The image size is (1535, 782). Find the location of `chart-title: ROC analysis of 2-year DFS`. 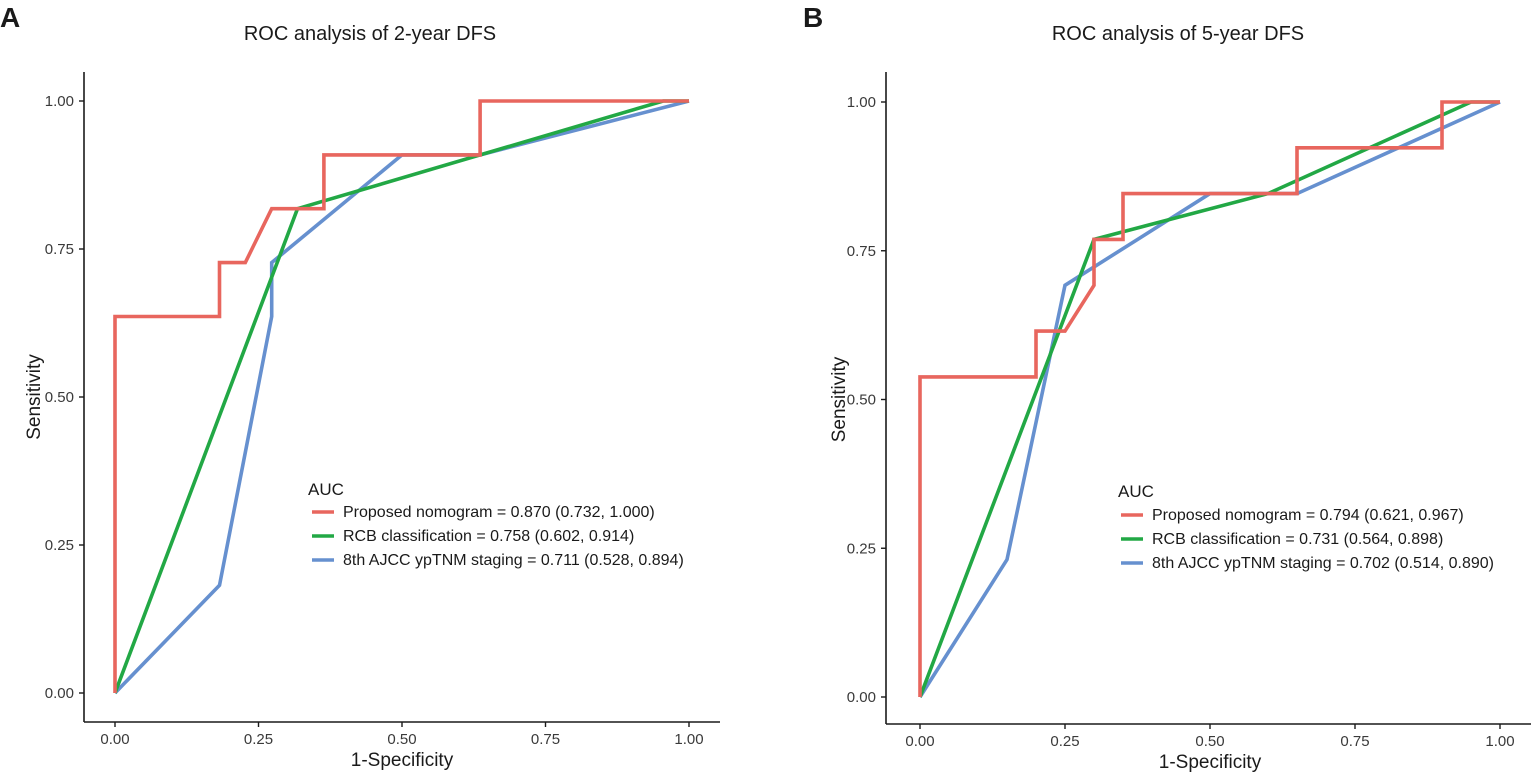

chart-title: ROC analysis of 2-year DFS is located at coordinates (370, 34).